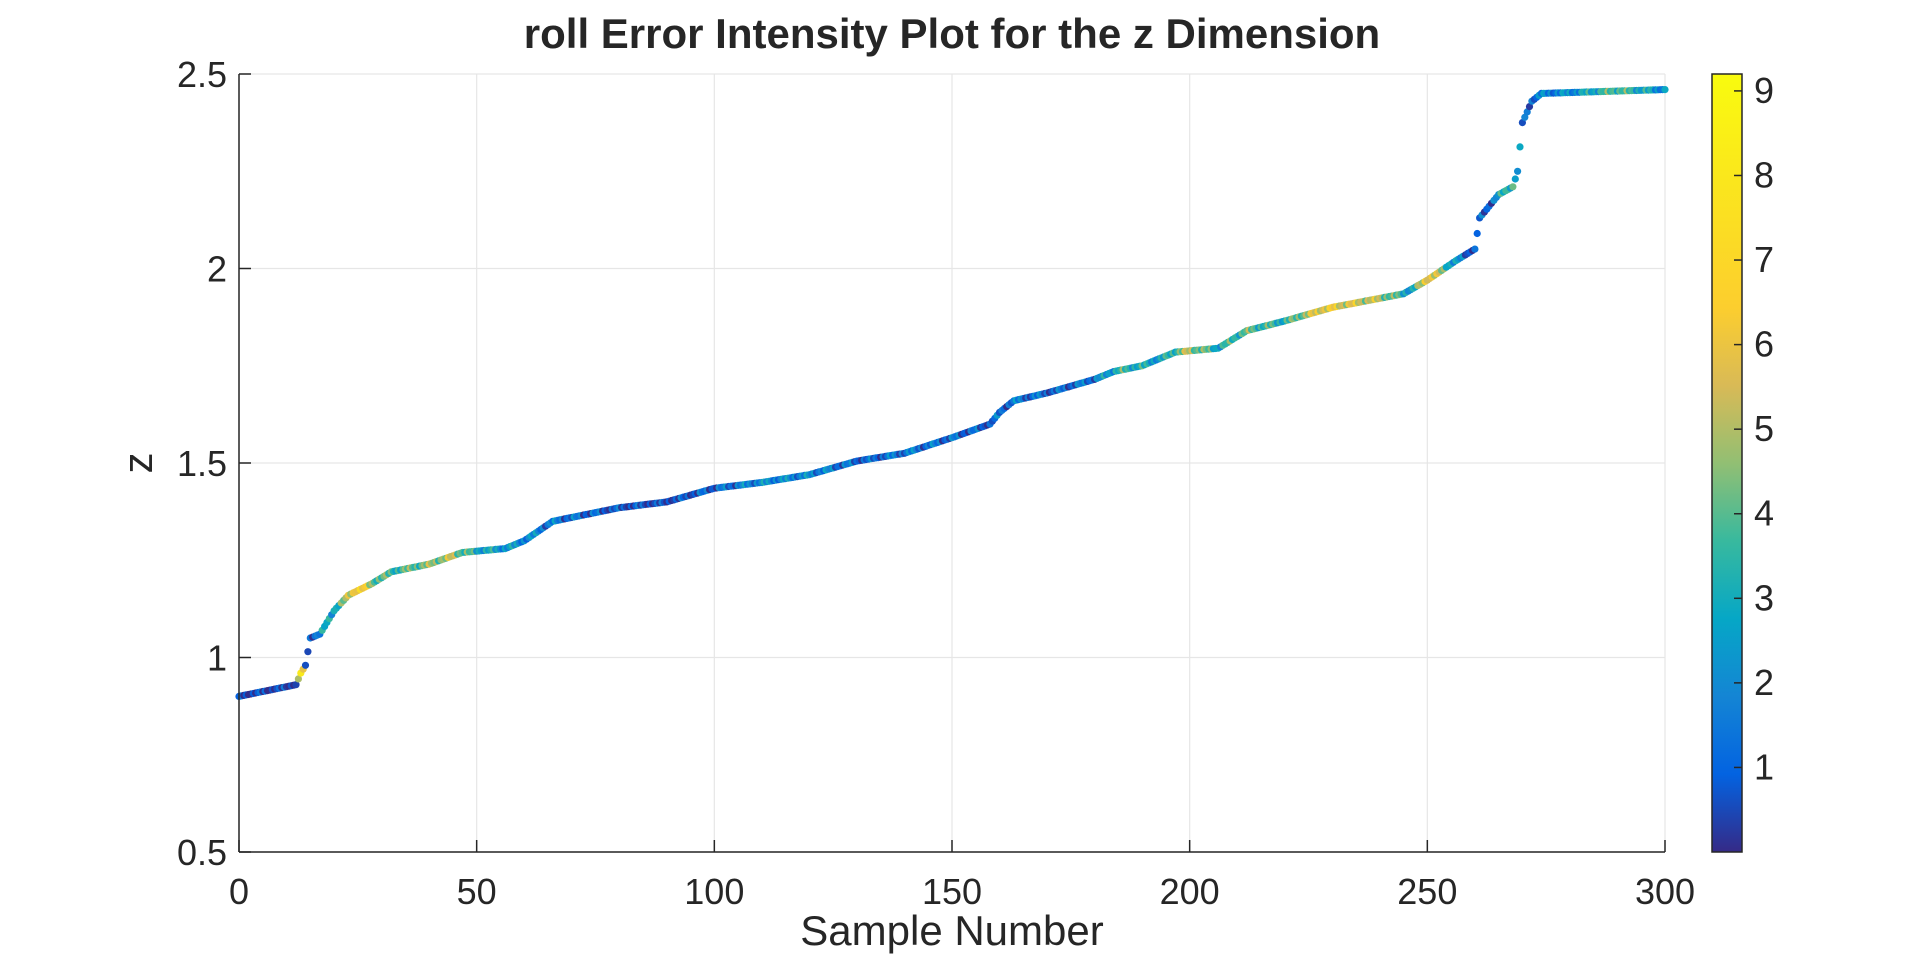 This screenshot has height=969, width=1920. Describe the element at coordinates (714, 891) in the screenshot. I see `x-tick-label: 100` at that location.